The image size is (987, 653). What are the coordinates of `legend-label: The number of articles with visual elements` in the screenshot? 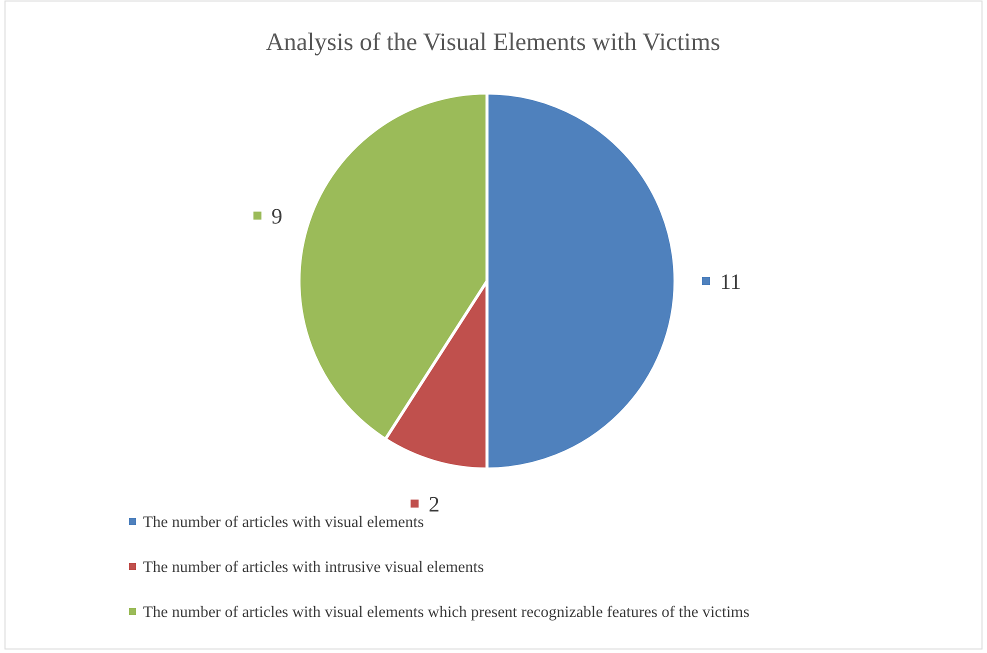 It's located at (283, 522).